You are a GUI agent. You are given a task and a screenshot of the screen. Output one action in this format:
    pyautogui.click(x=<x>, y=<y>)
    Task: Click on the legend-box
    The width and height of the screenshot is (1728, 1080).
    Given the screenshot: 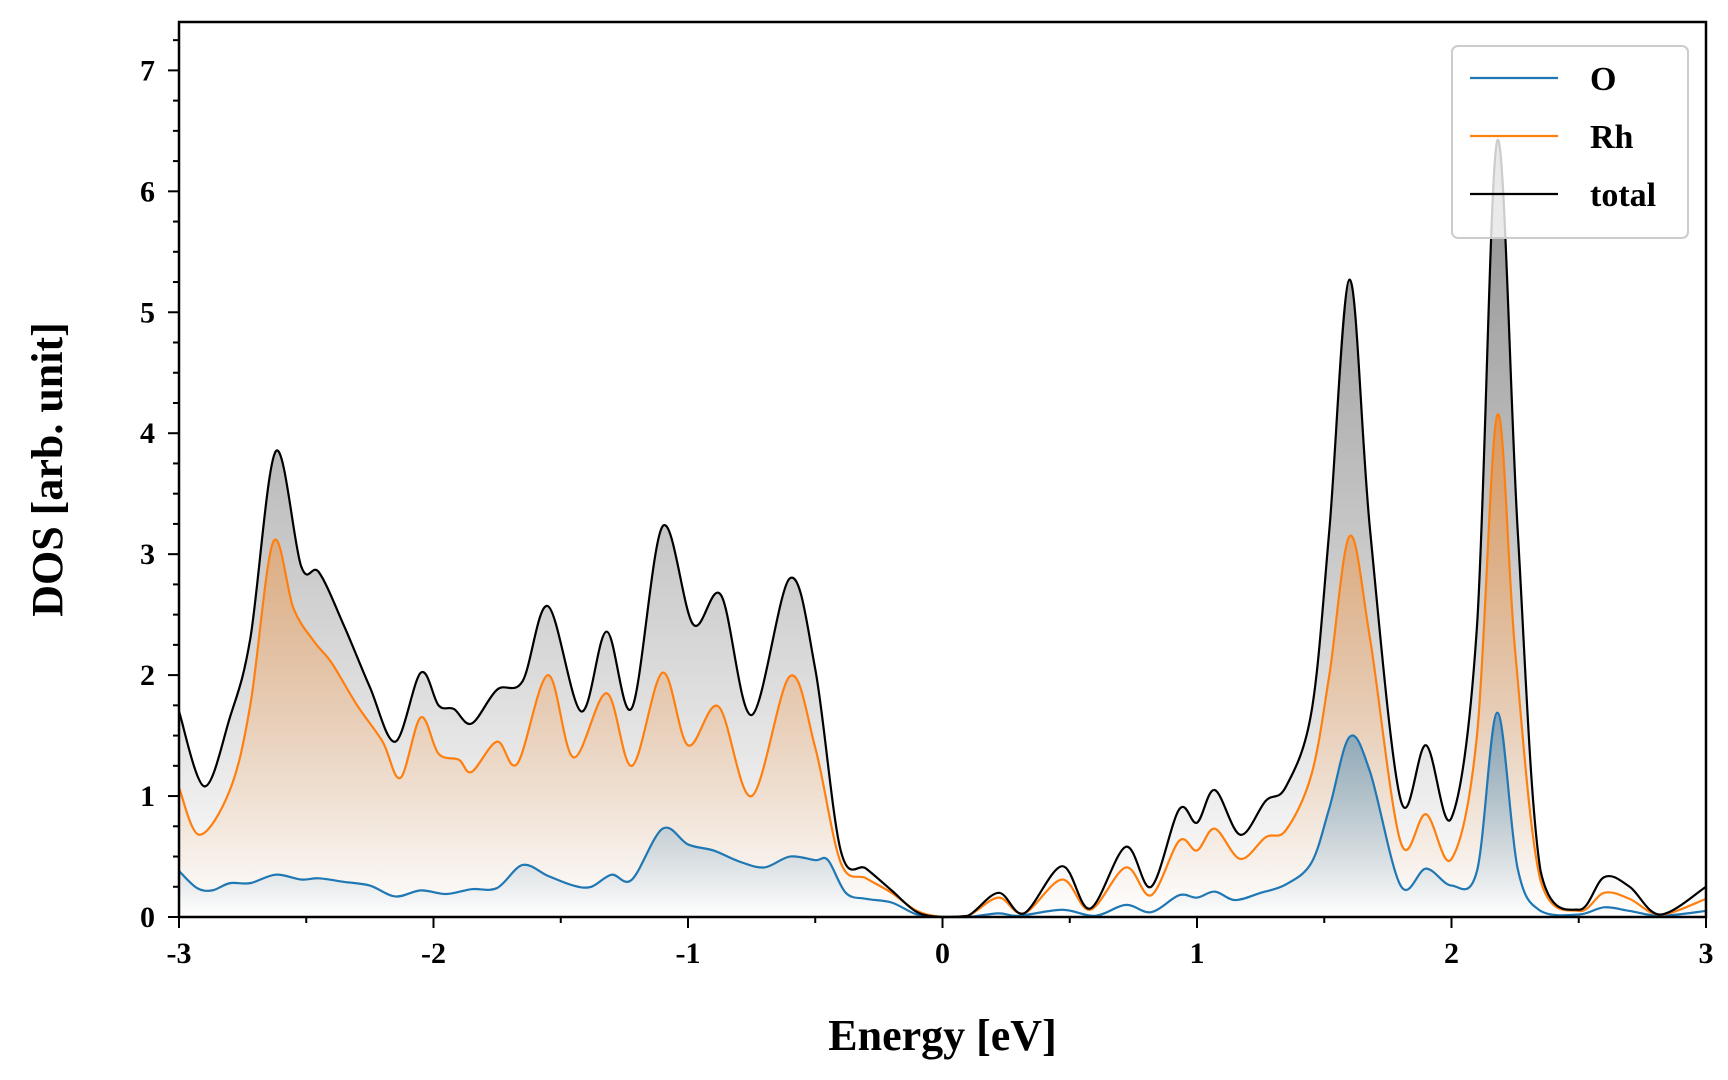 What is the action you would take?
    pyautogui.click(x=1570, y=142)
    